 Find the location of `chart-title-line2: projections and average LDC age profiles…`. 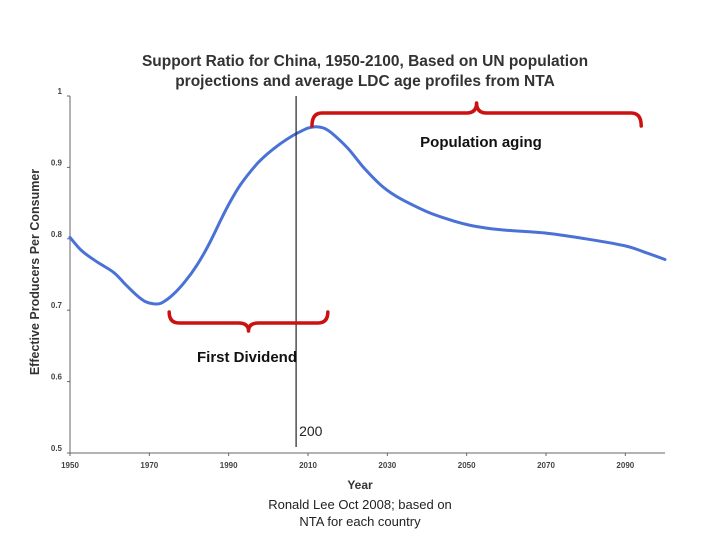

chart-title-line2: projections and average LDC age profiles… is located at coordinates (365, 81).